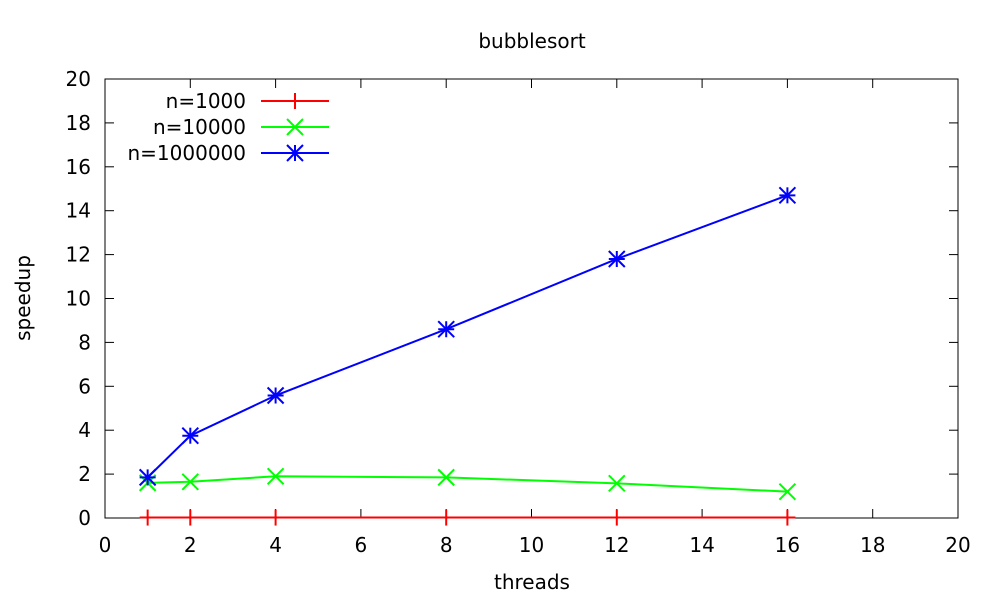 The width and height of the screenshot is (1000, 600). Describe the element at coordinates (190, 545) in the screenshot. I see `x-tick-label: 2` at that location.